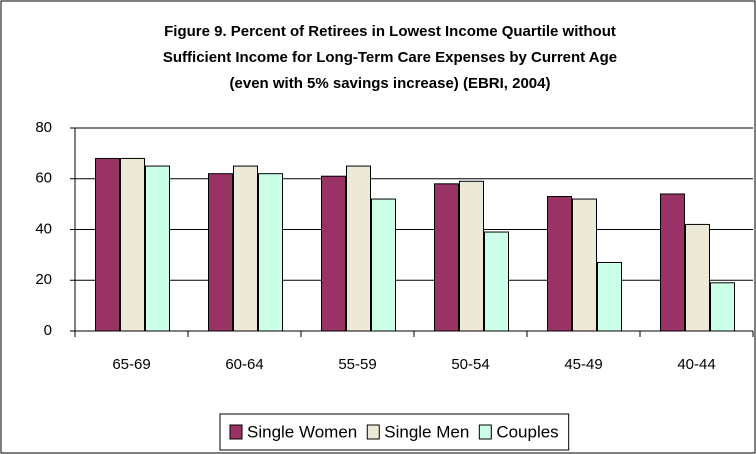  Describe the element at coordinates (43, 279) in the screenshot. I see `y-tick-label: 20` at that location.